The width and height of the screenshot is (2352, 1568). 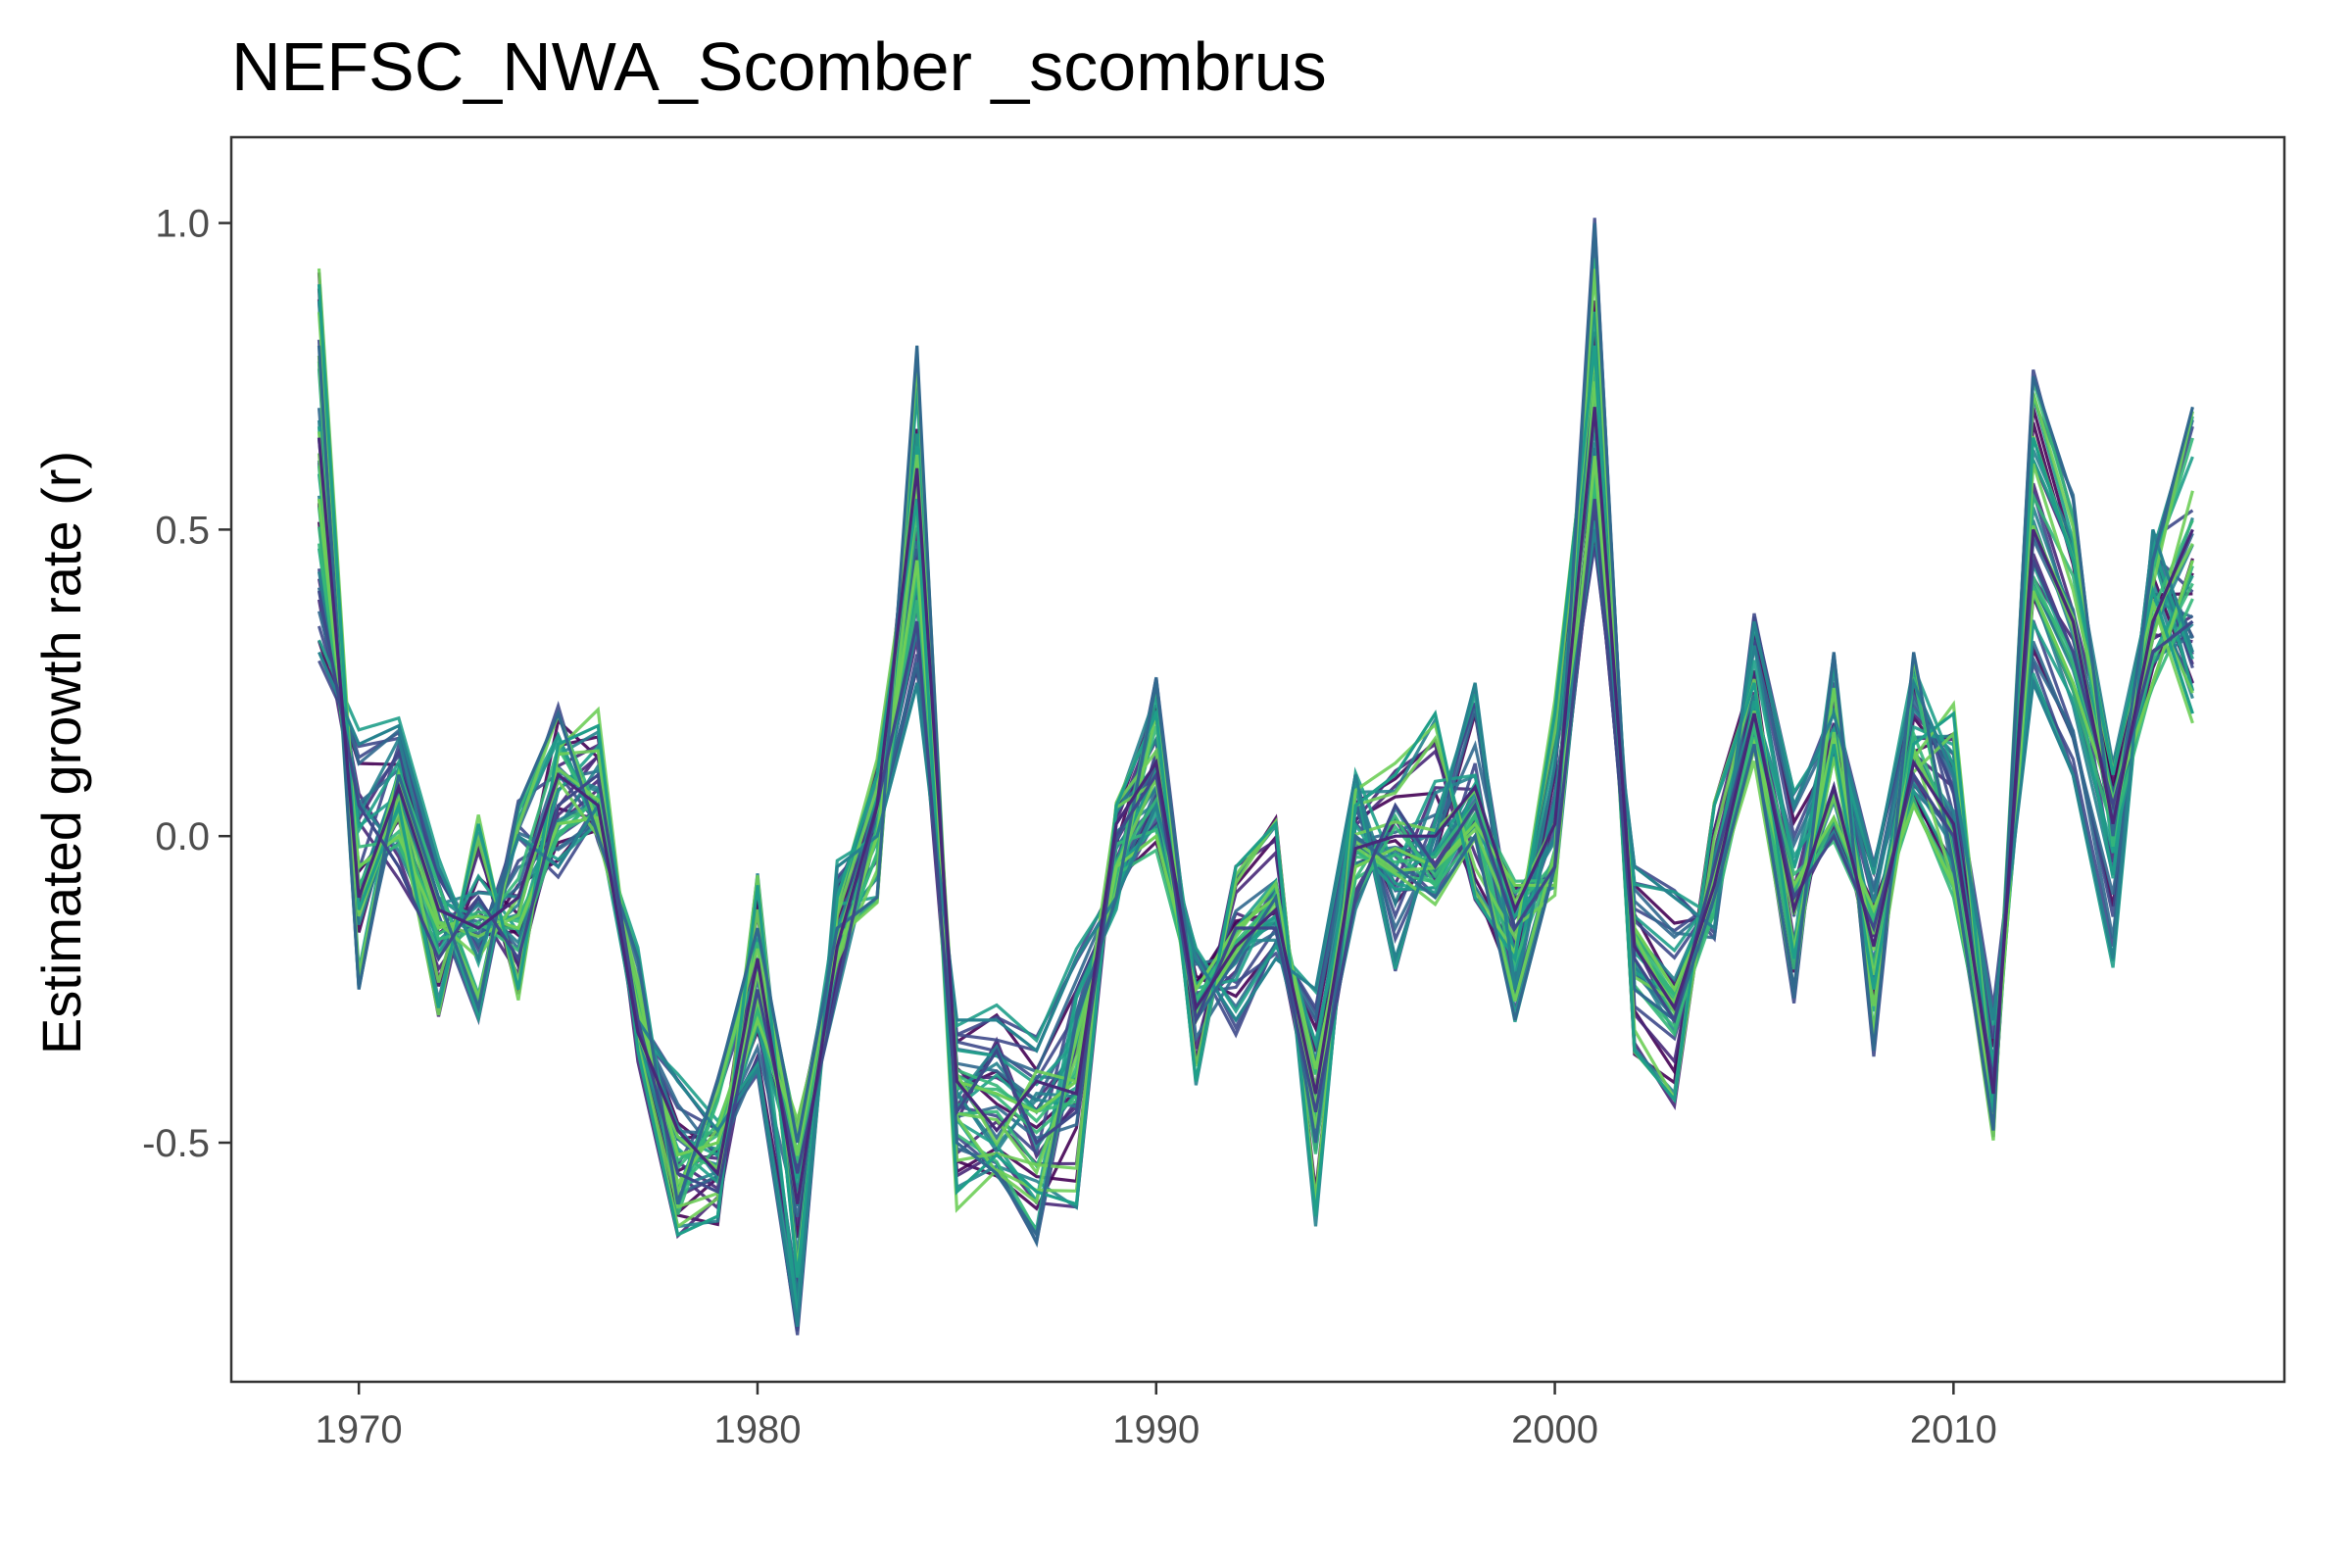 What do you see at coordinates (1953, 1429) in the screenshot?
I see `x-tick-label: 2010` at bounding box center [1953, 1429].